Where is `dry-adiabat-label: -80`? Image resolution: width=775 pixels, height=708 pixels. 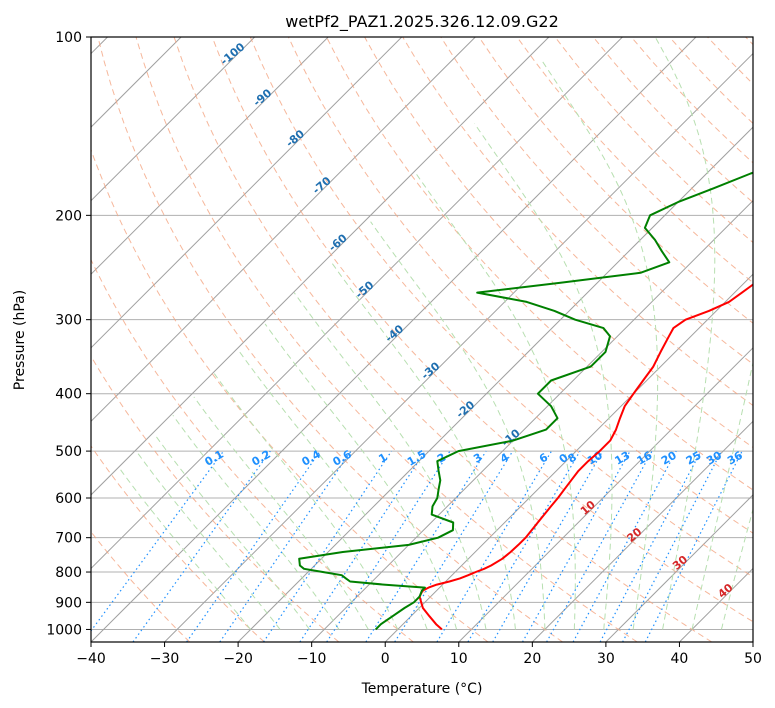
dry-adiabat-label: -80 is located at coordinates (295, 138).